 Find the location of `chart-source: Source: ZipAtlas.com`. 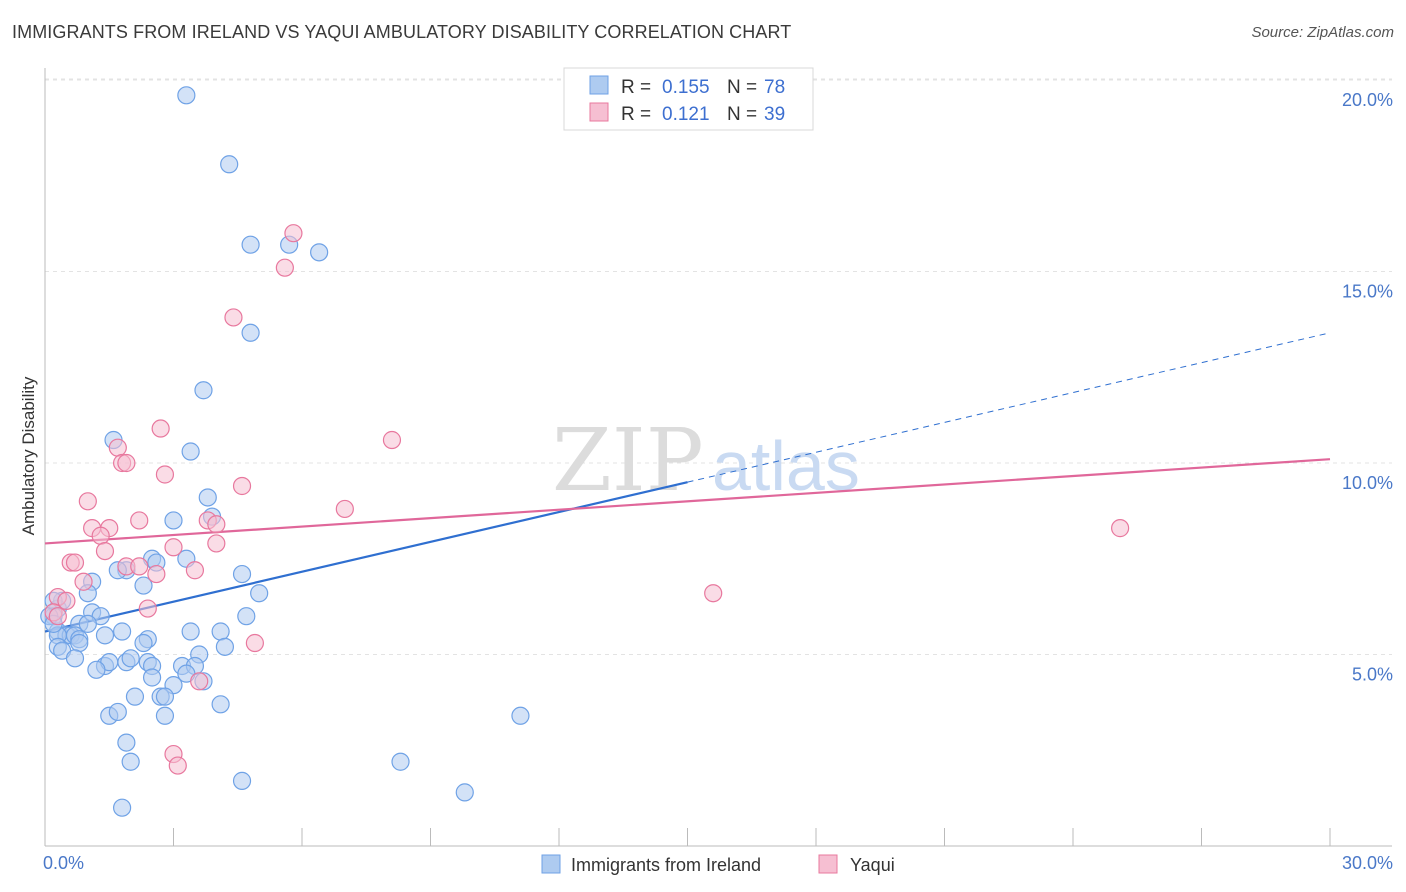

chart-source: Source: ZipAtlas.com is located at coordinates (1322, 32).